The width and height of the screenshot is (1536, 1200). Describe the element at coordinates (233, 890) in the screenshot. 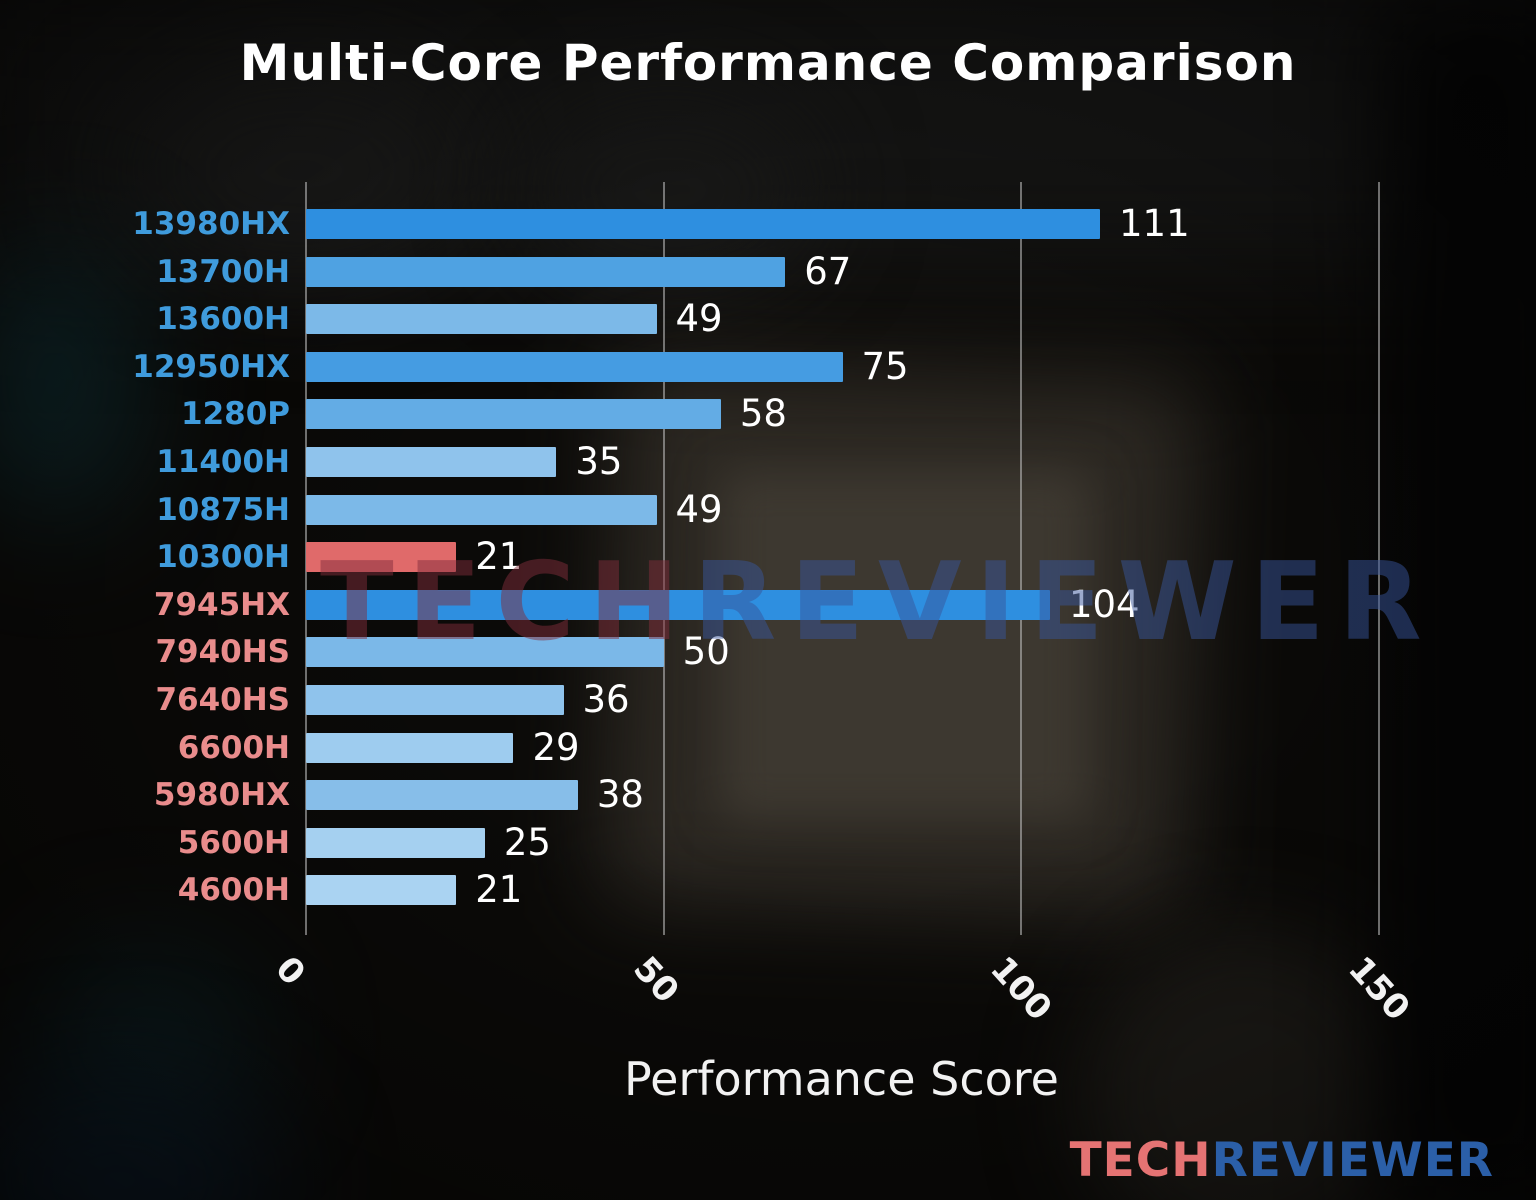

I see `category-label-4600H: 4600H` at that location.